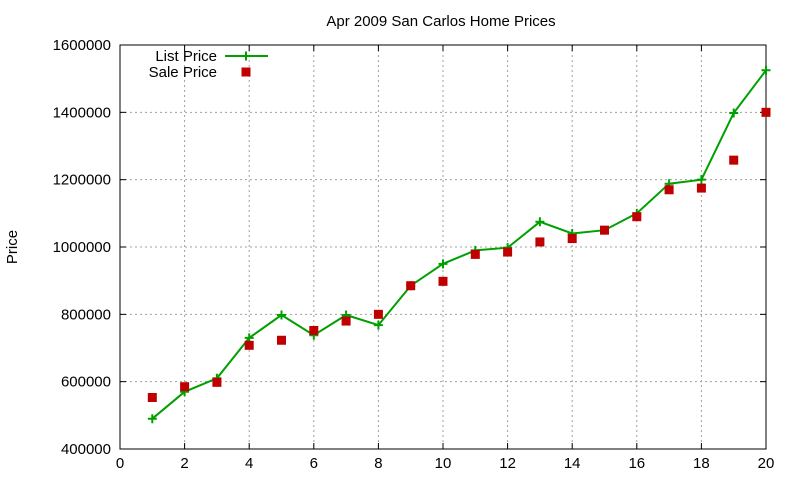 The width and height of the screenshot is (800, 480). Describe the element at coordinates (314, 463) in the screenshot. I see `x-tick-label: 6` at that location.